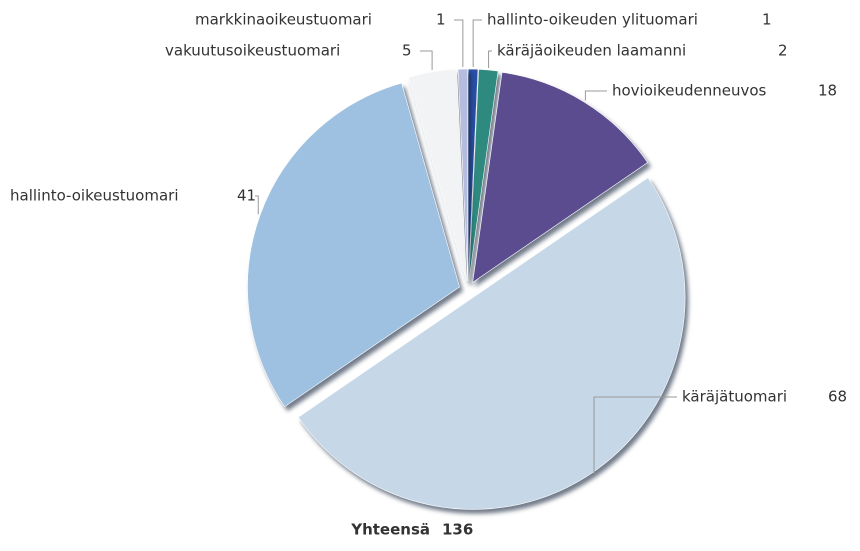 The height and width of the screenshot is (551, 860). I want to click on slice-value: 2, so click(783, 51).